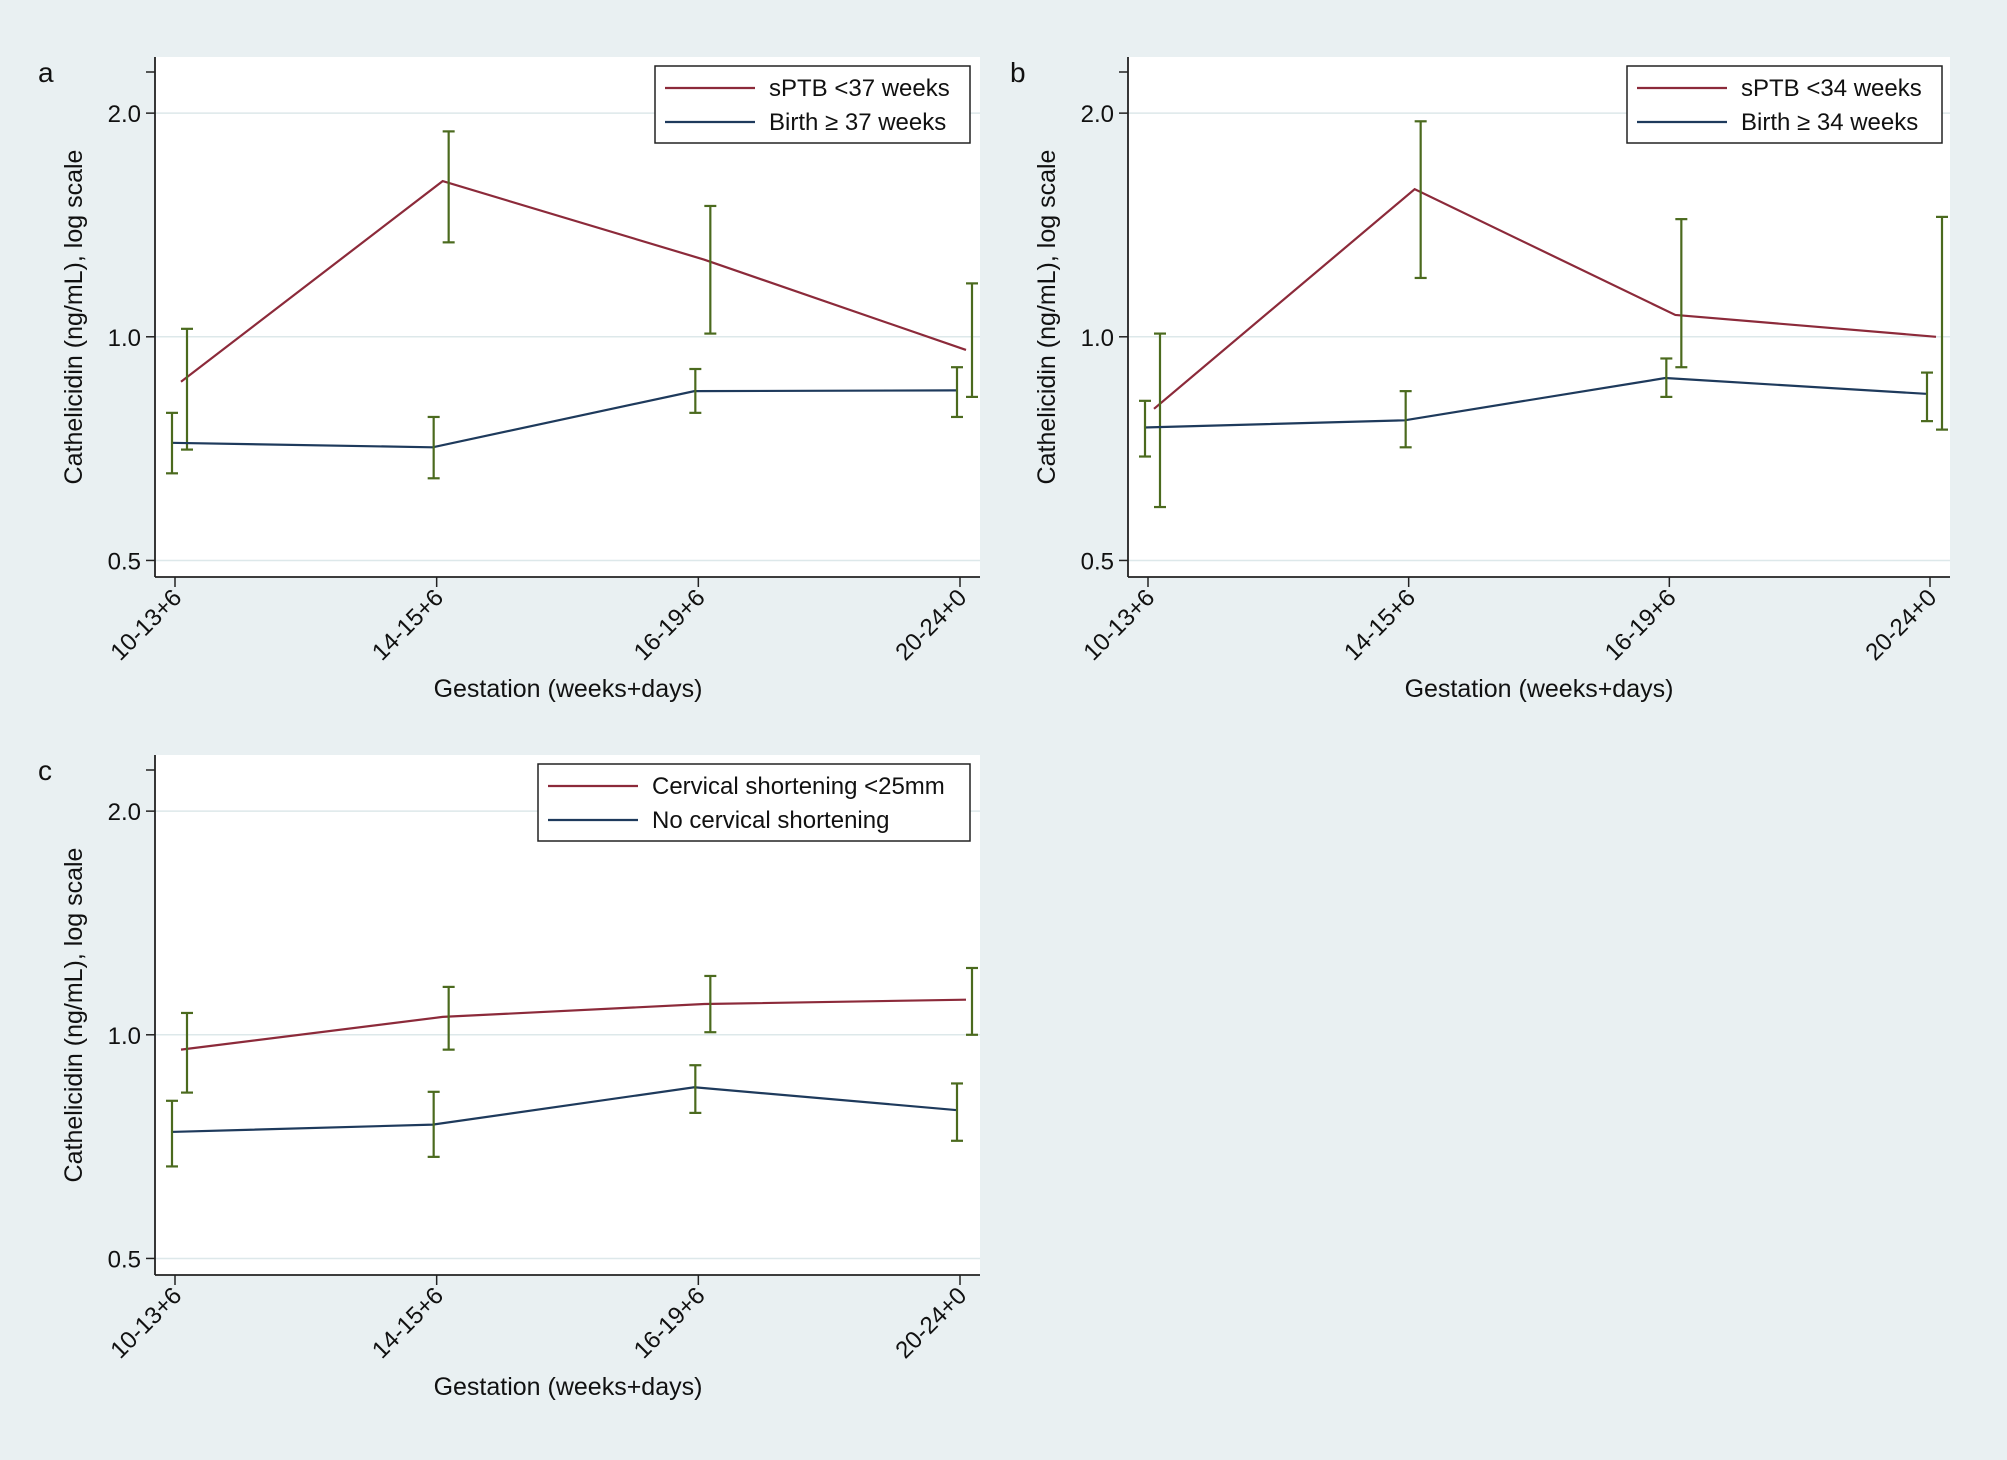  I want to click on legend-label: Birth ≥ 37 weeks, so click(857, 122).